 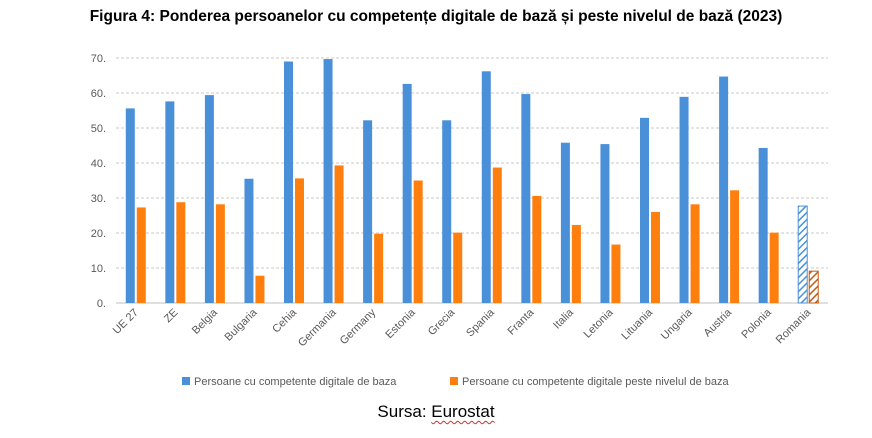 What do you see at coordinates (98, 181) in the screenshot?
I see `y-axis-ticks: 0. 10. 20. 30. 40. 50. 60. 70.` at bounding box center [98, 181].